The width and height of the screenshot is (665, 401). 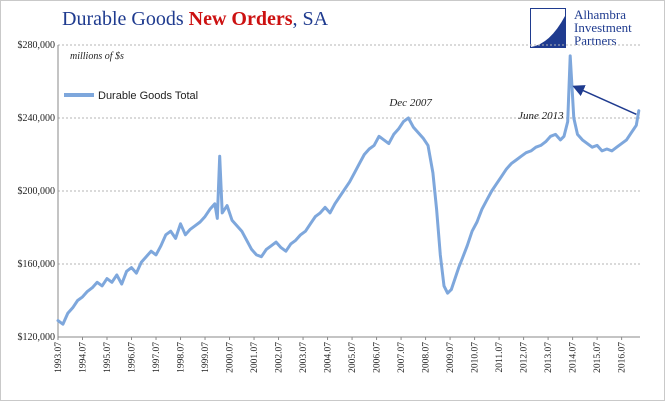 What do you see at coordinates (133, 357) in the screenshot?
I see `x-tick-label: 1996.07` at bounding box center [133, 357].